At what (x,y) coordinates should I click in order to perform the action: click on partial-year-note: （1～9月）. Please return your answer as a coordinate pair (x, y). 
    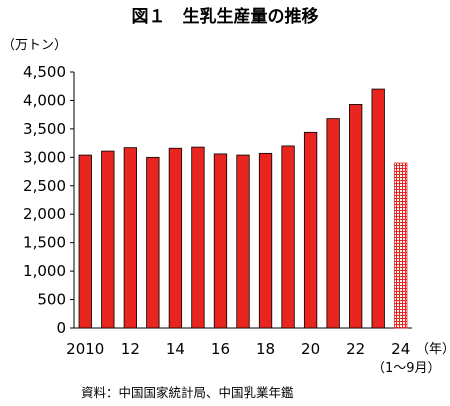
    Looking at the image, I should click on (406, 368).